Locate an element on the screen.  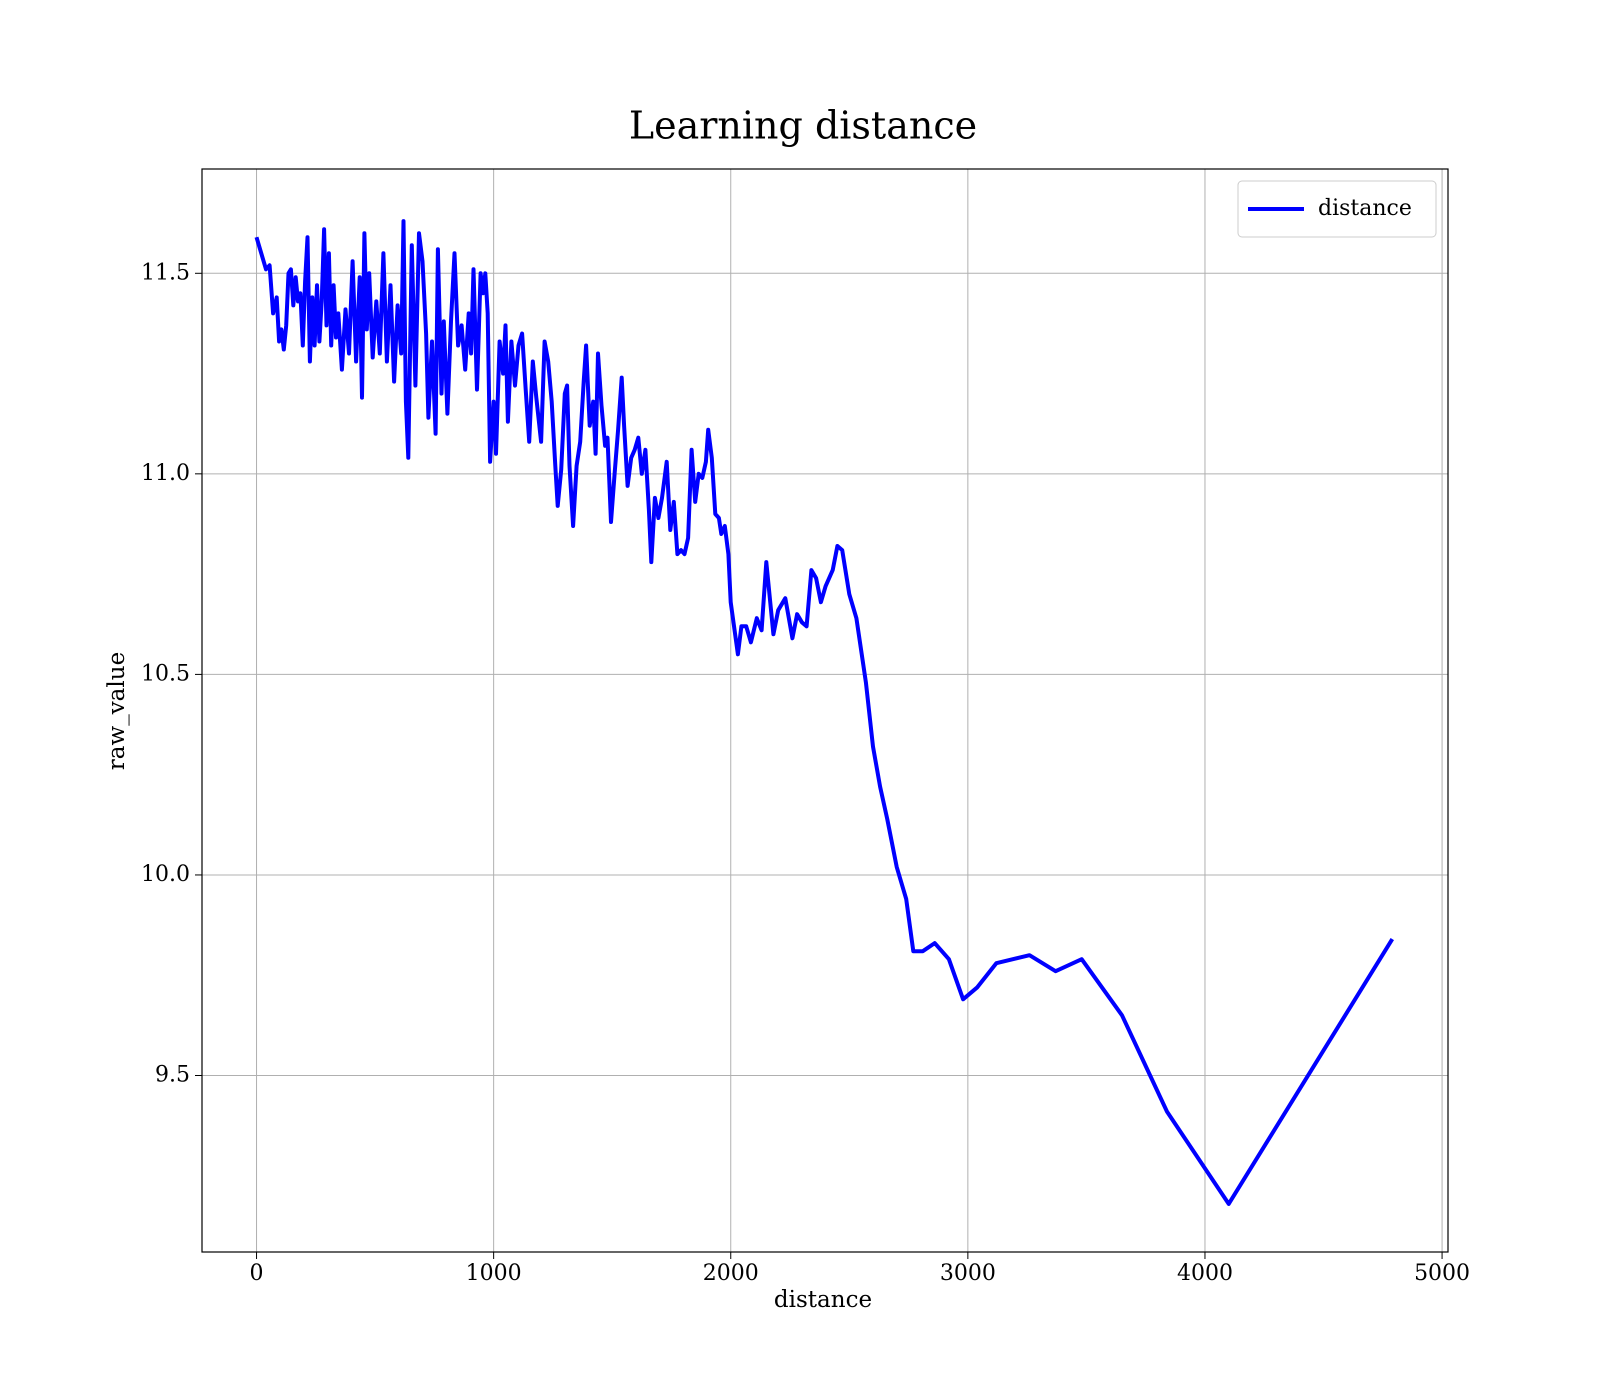
y-tick-label: 10.5 is located at coordinates (165, 673).